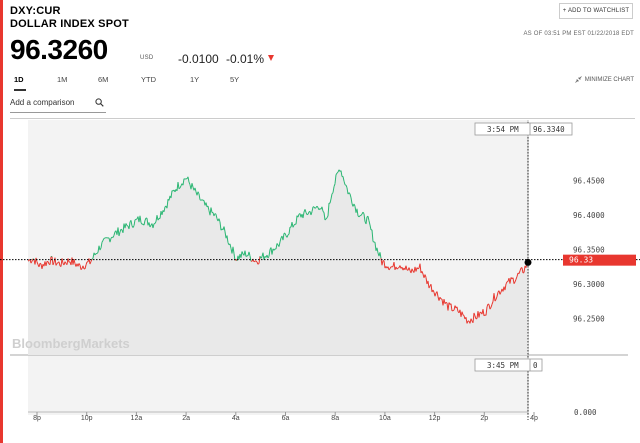  Describe the element at coordinates (503, 365) in the screenshot. I see `crosshair-bottom-time: 3:45 PM` at that location.